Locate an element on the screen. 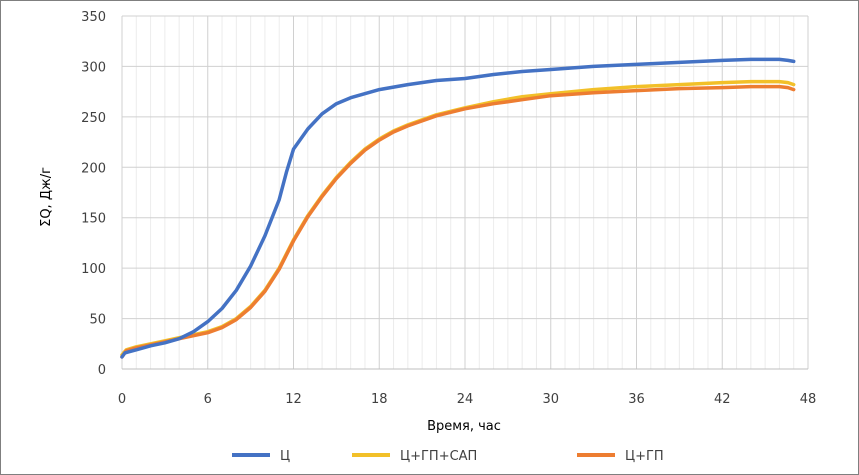  x-tick-label: 42 is located at coordinates (722, 399).